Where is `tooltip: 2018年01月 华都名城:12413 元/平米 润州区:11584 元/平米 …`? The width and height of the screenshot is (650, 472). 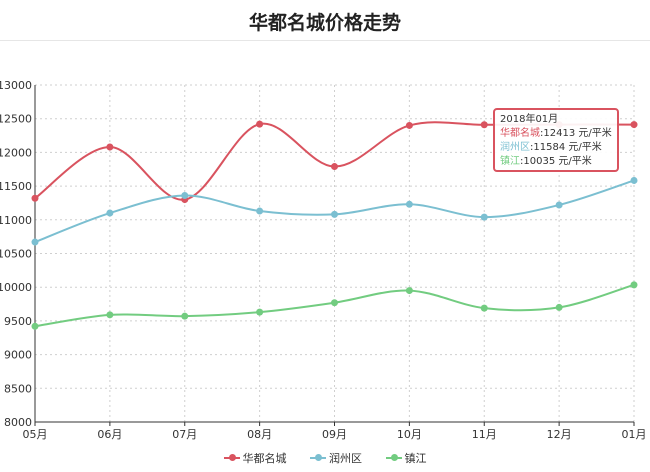 tooltip: 2018年01月 华都名城:12413 元/平米 润州区:11584 元/平米 … is located at coordinates (556, 140).